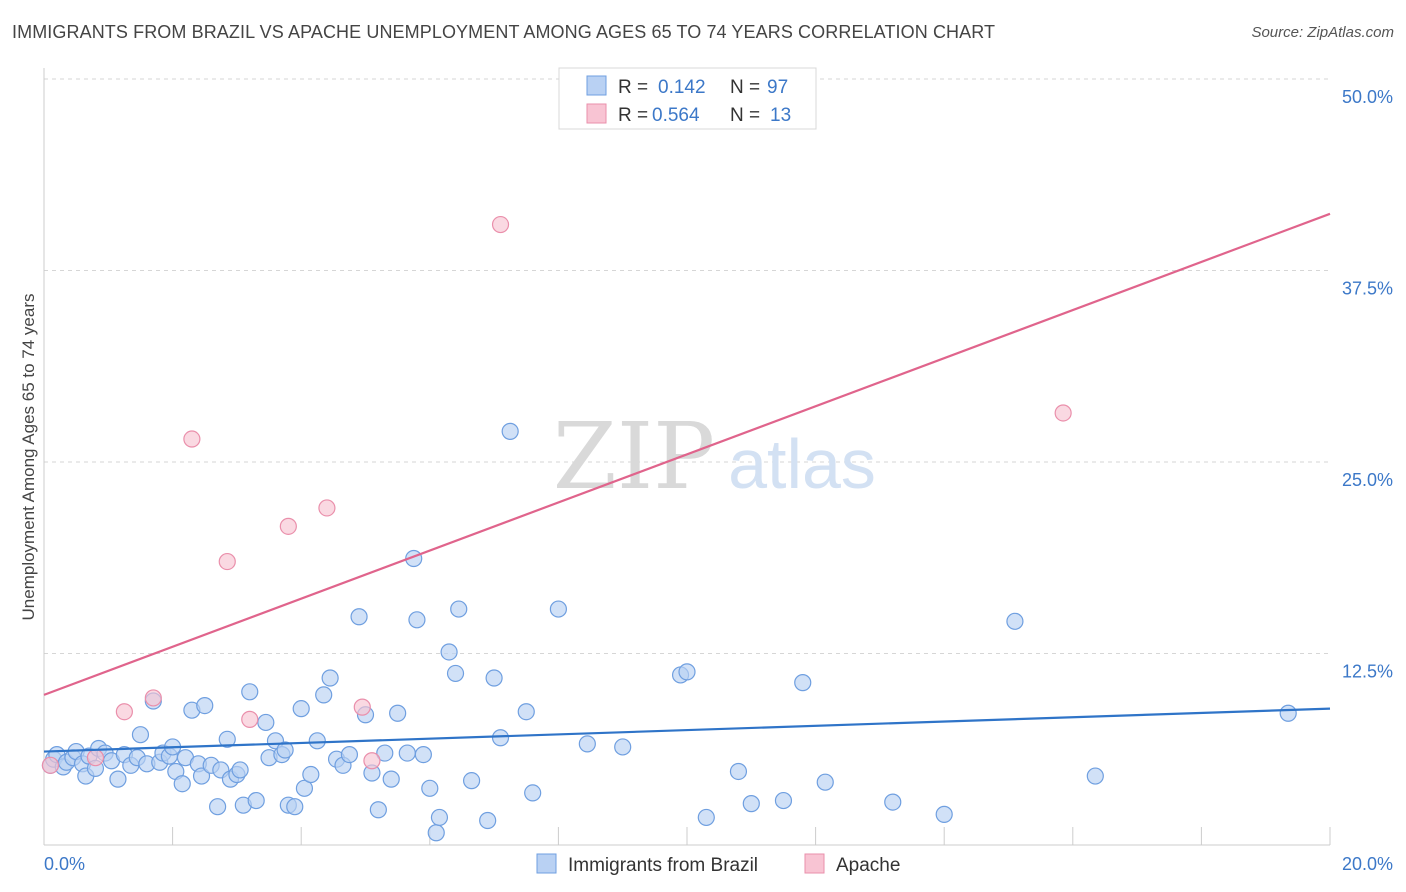 Image resolution: width=1406 pixels, height=892 pixels. Describe the element at coordinates (663, 865) in the screenshot. I see `legend-bottom-label-brazil: Immigrants from Brazil` at that location.